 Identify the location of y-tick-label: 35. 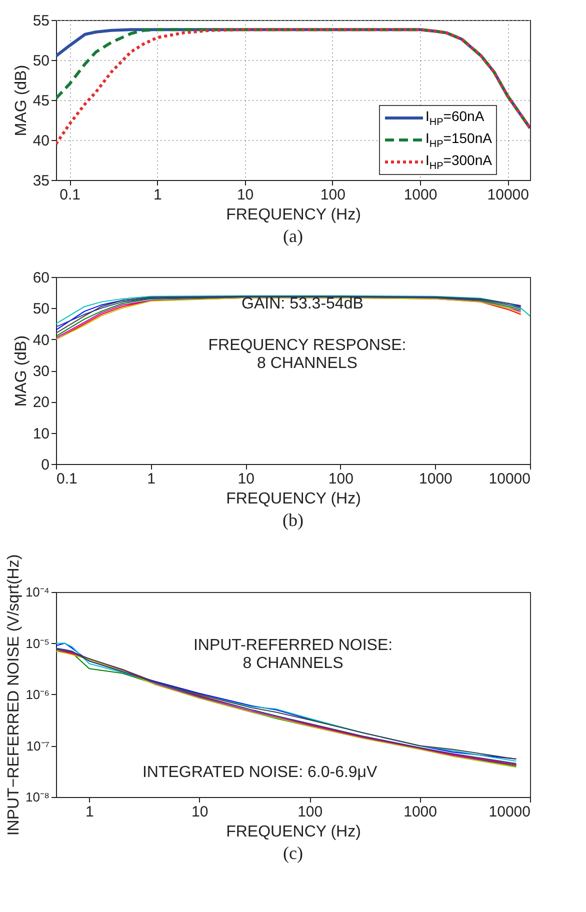
(41, 181).